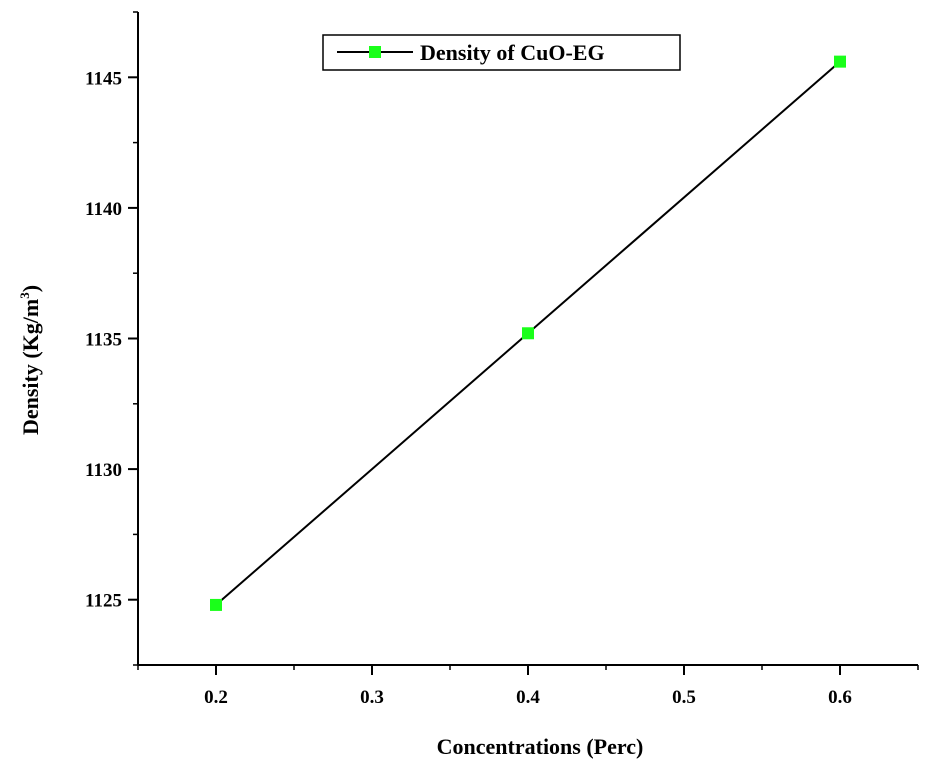 The image size is (929, 765). Describe the element at coordinates (375, 52) in the screenshot. I see `legend-marker` at that location.